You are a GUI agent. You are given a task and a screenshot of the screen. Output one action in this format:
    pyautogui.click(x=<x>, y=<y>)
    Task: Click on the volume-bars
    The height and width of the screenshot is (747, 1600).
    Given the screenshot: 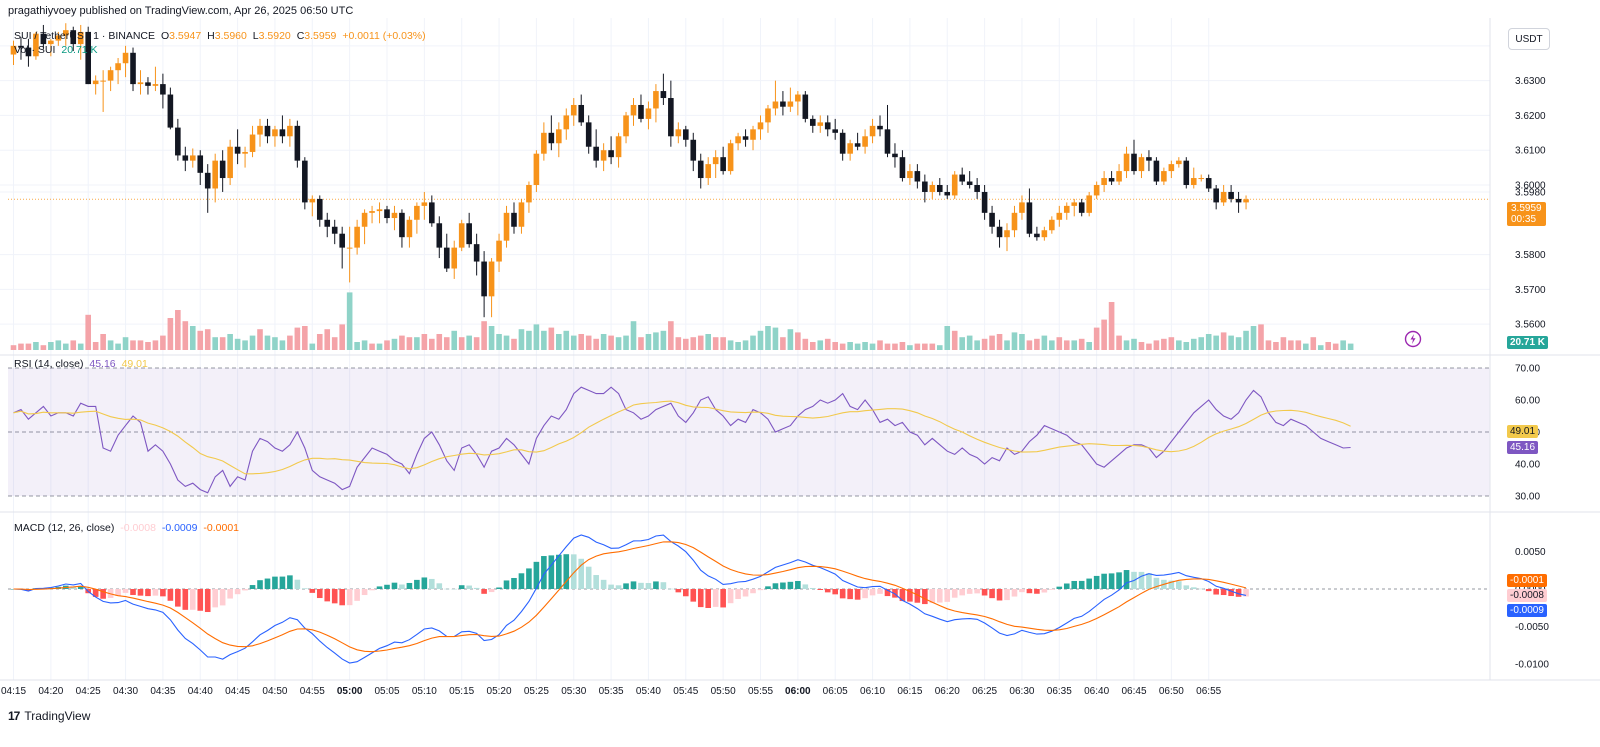 What is the action you would take?
    pyautogui.click(x=682, y=321)
    